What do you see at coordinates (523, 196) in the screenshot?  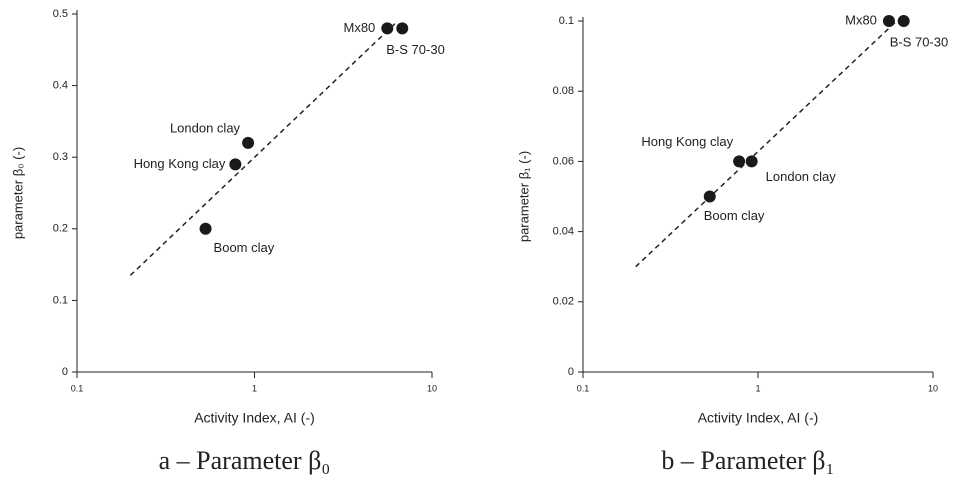 I see `y-axis-title: parameter β₁ (-)` at bounding box center [523, 196].